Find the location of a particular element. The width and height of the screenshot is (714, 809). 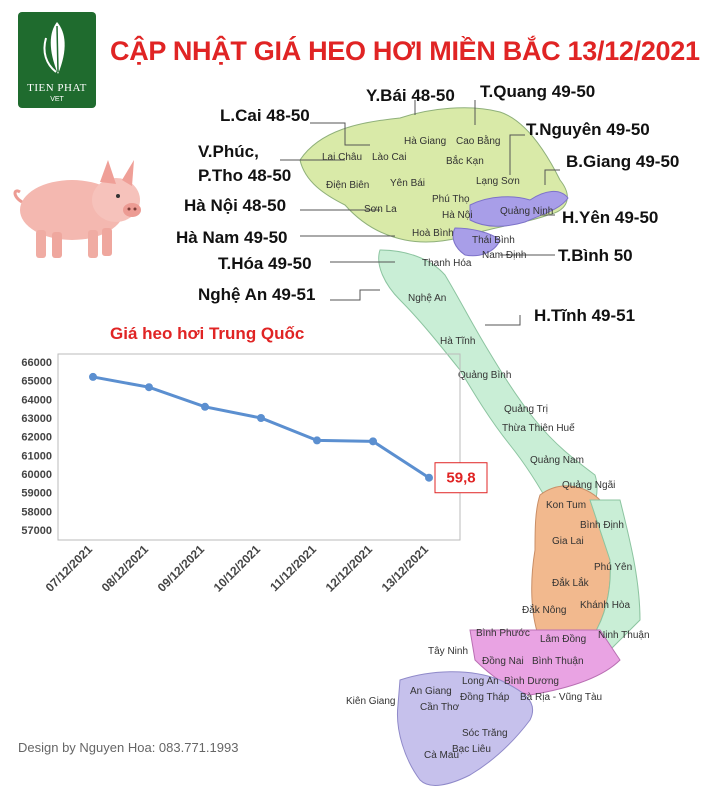

map-label: Bình Dương is located at coordinates (531, 681).